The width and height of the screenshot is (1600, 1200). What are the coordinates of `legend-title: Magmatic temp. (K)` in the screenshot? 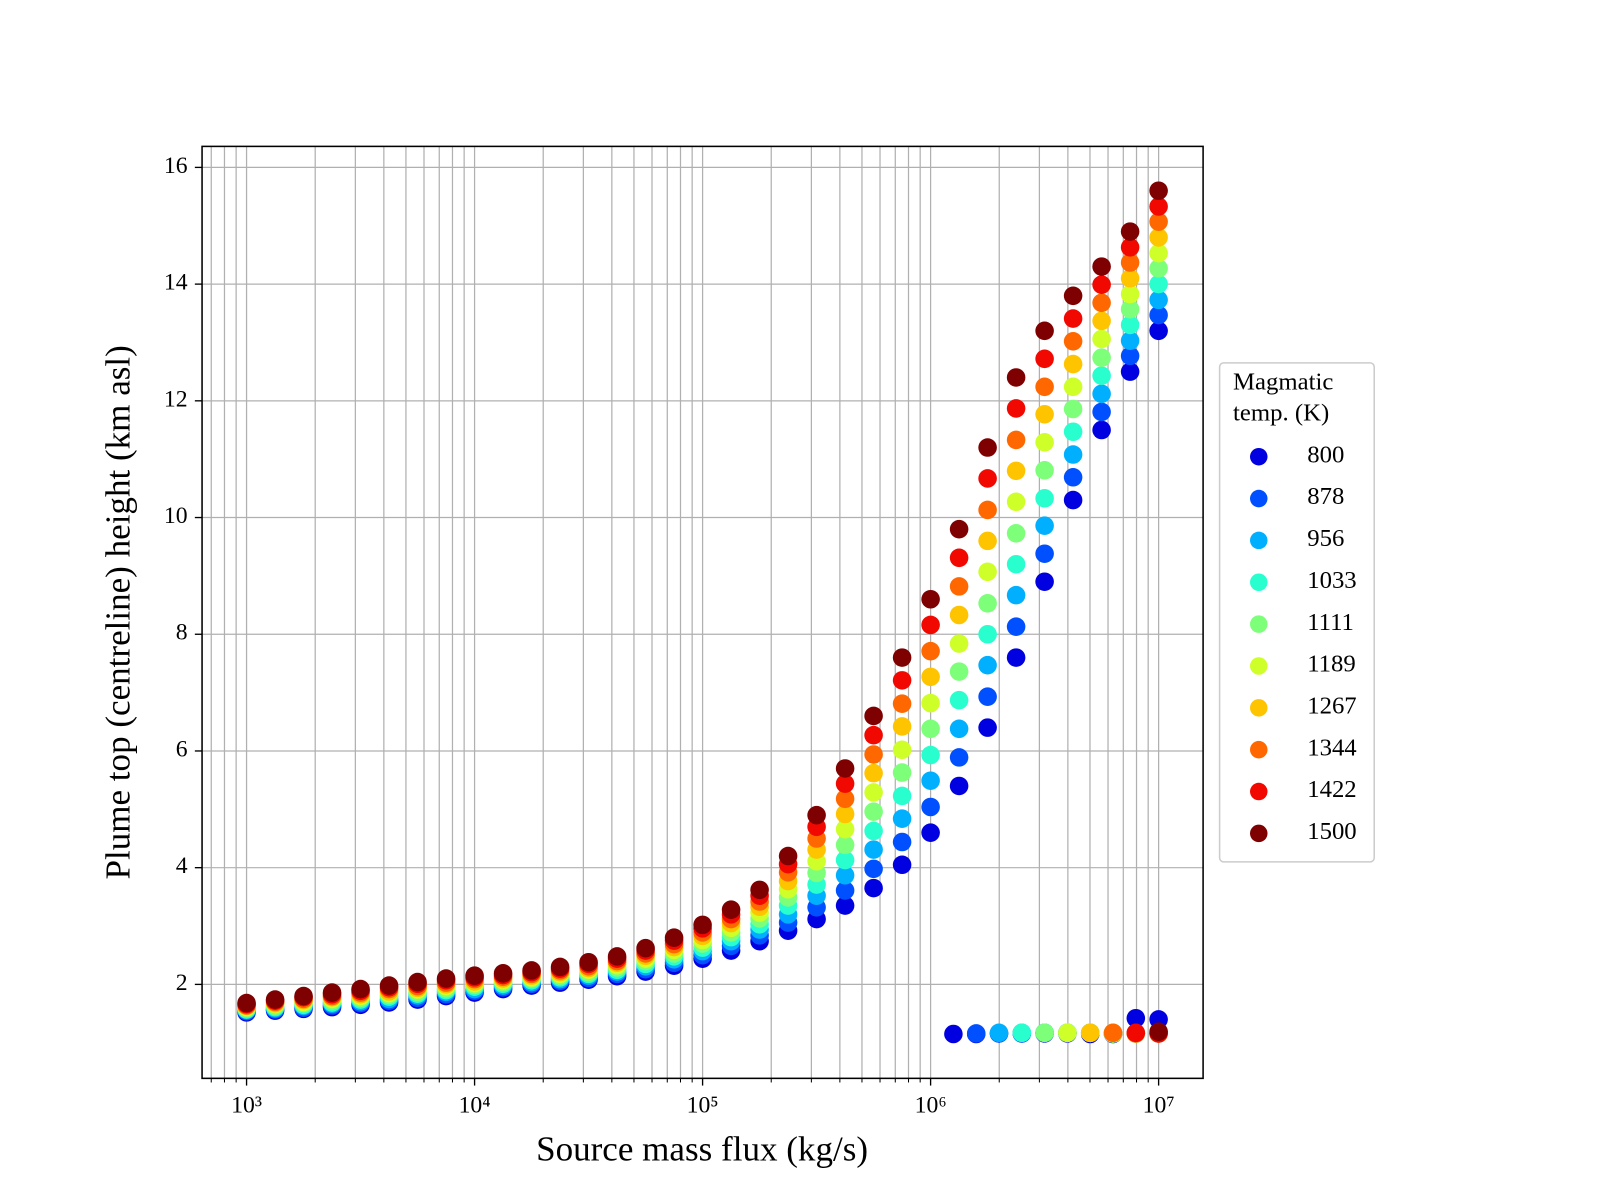 It's located at (1283, 398).